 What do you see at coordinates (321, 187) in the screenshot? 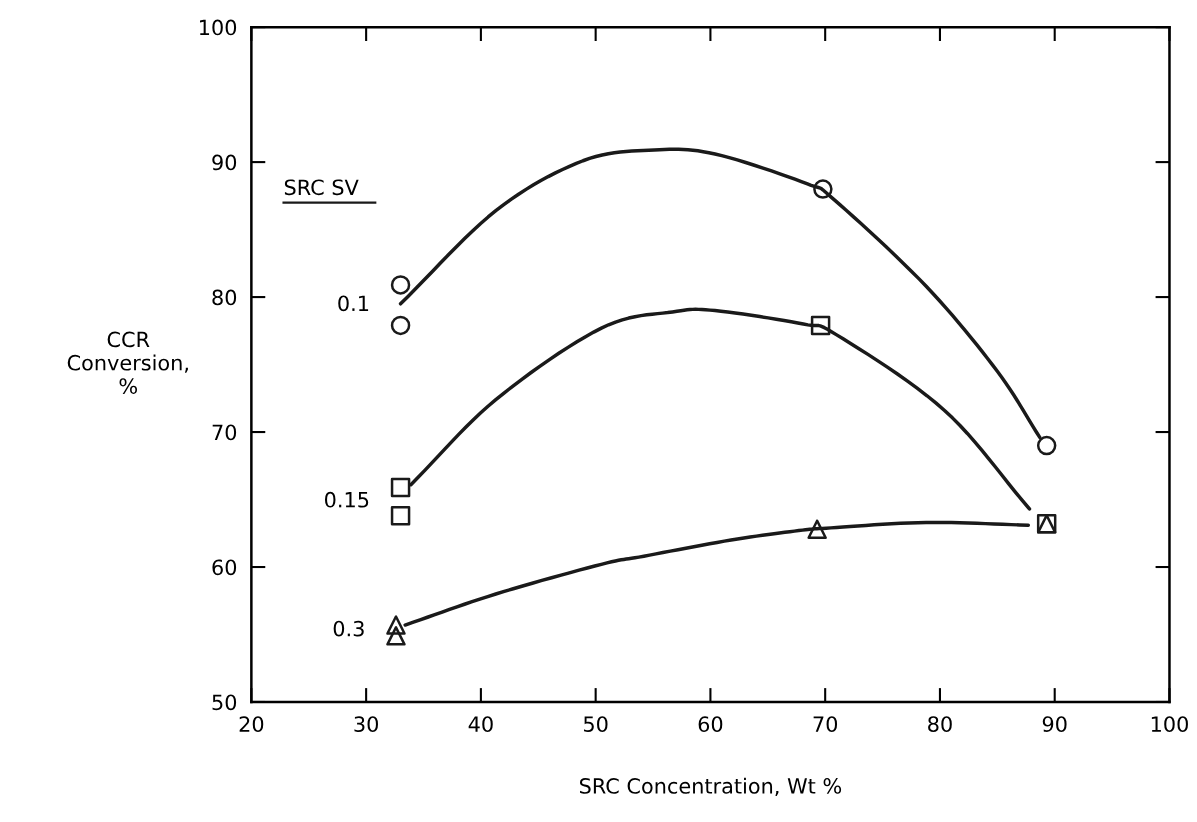
I see `legend-title: SRC SV` at bounding box center [321, 187].